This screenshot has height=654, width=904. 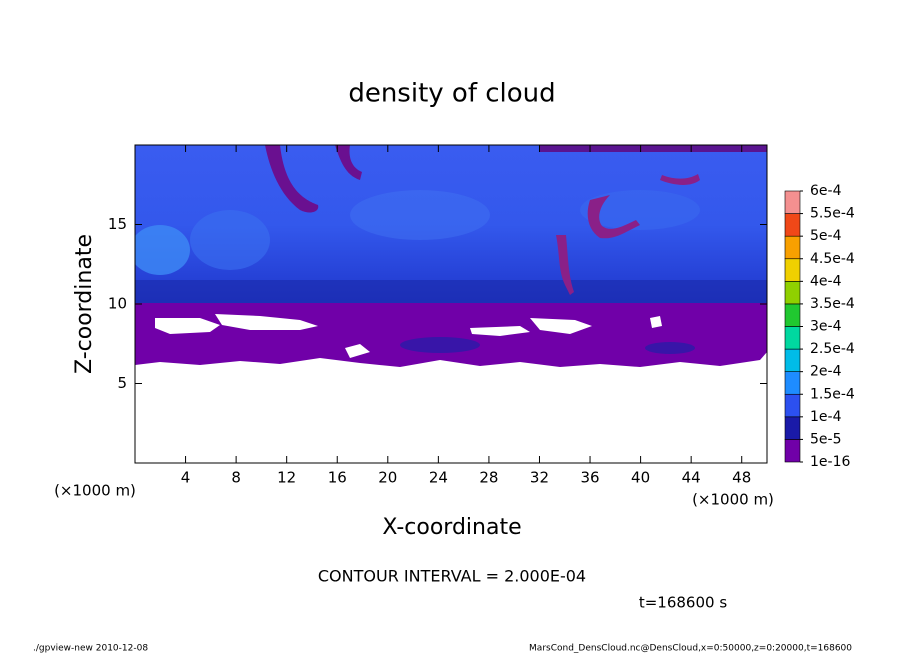 What do you see at coordinates (539, 478) in the screenshot?
I see `x-tick-label: 32` at bounding box center [539, 478].